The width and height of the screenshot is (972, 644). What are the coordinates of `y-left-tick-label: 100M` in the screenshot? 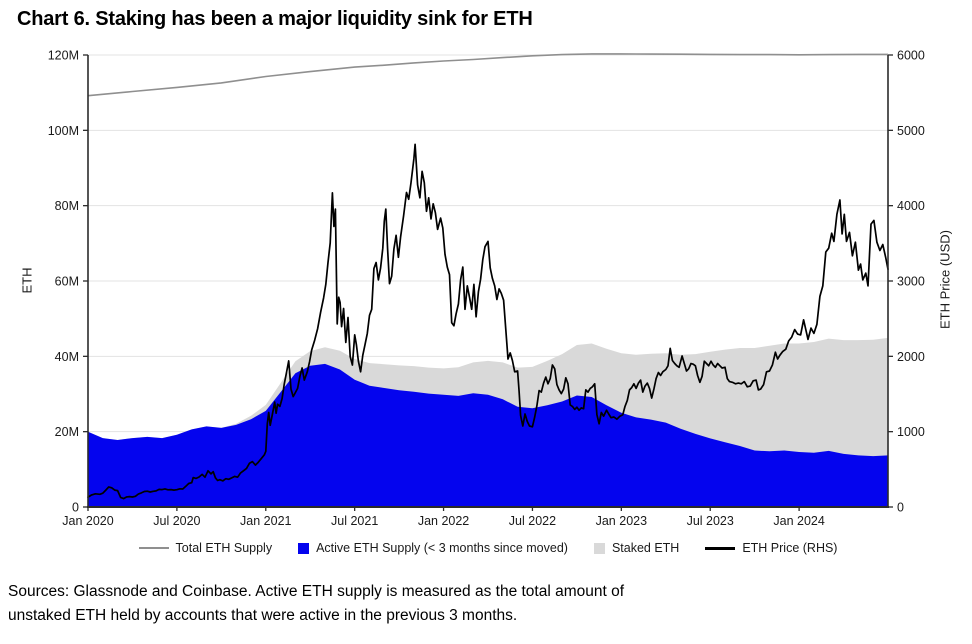 It's located at (63, 131).